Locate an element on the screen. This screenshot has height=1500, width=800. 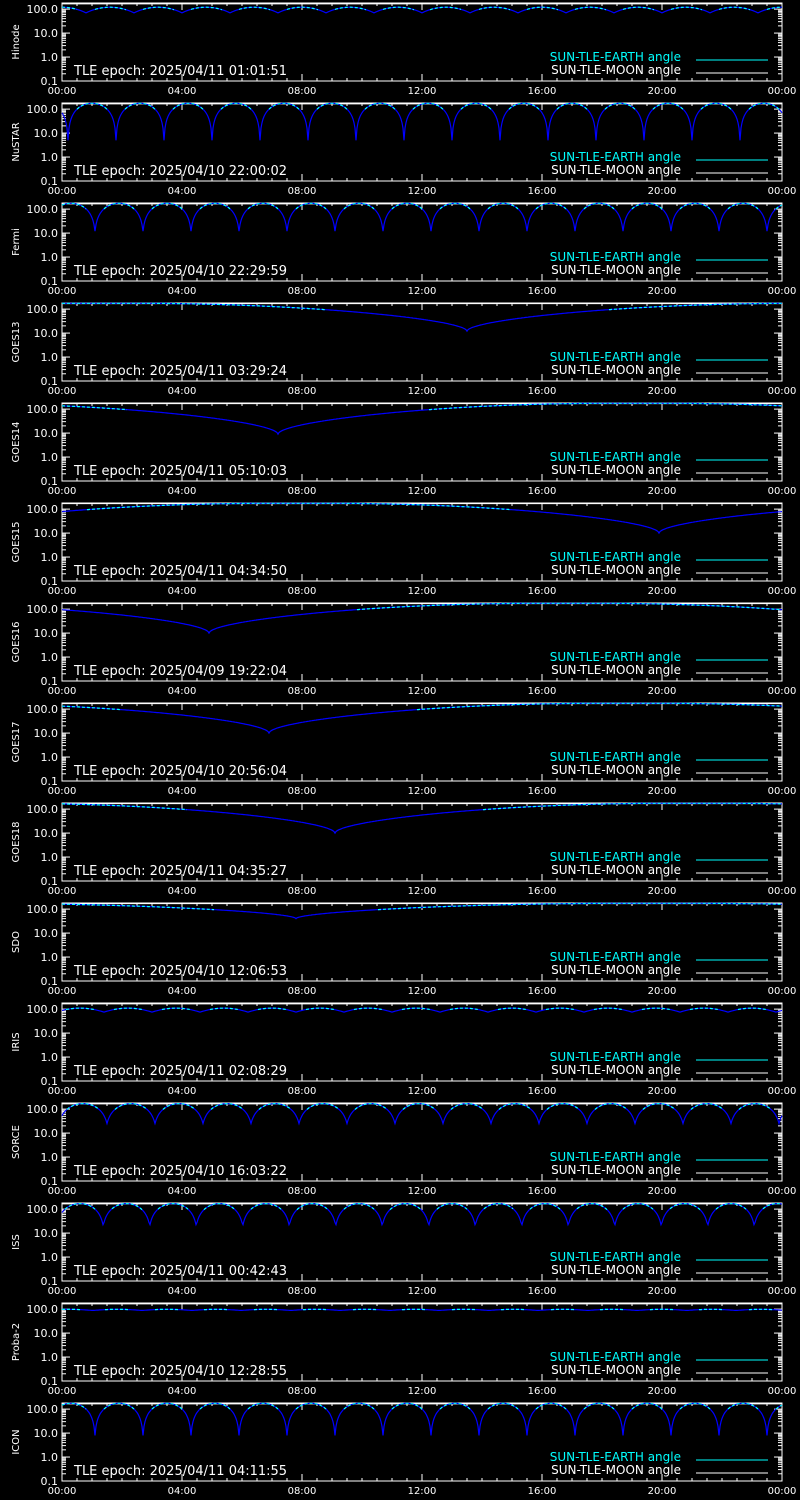
tle-epoch-label: TLE epoch: 2025/04/09 19:22:04 is located at coordinates (180, 671).